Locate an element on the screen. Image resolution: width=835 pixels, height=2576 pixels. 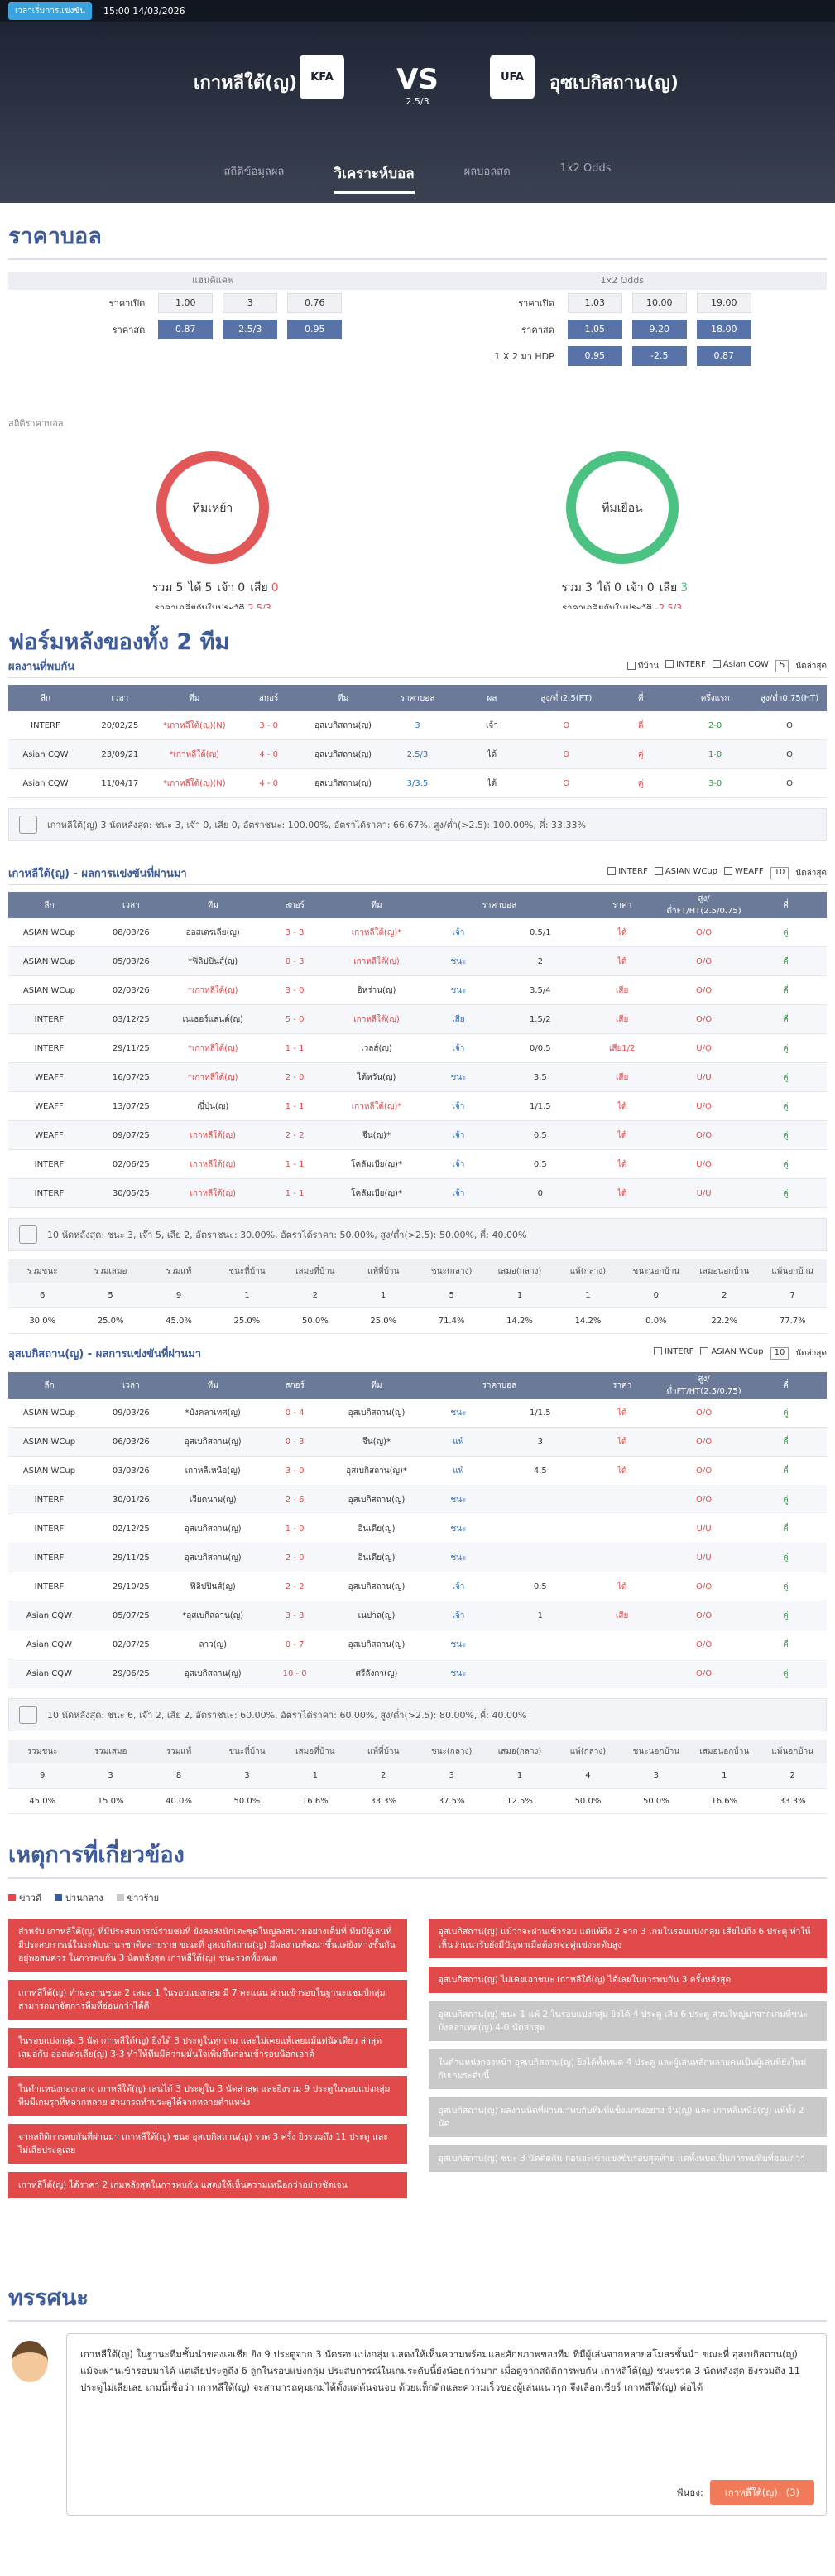
cell: 71.4% is located at coordinates (451, 1320).